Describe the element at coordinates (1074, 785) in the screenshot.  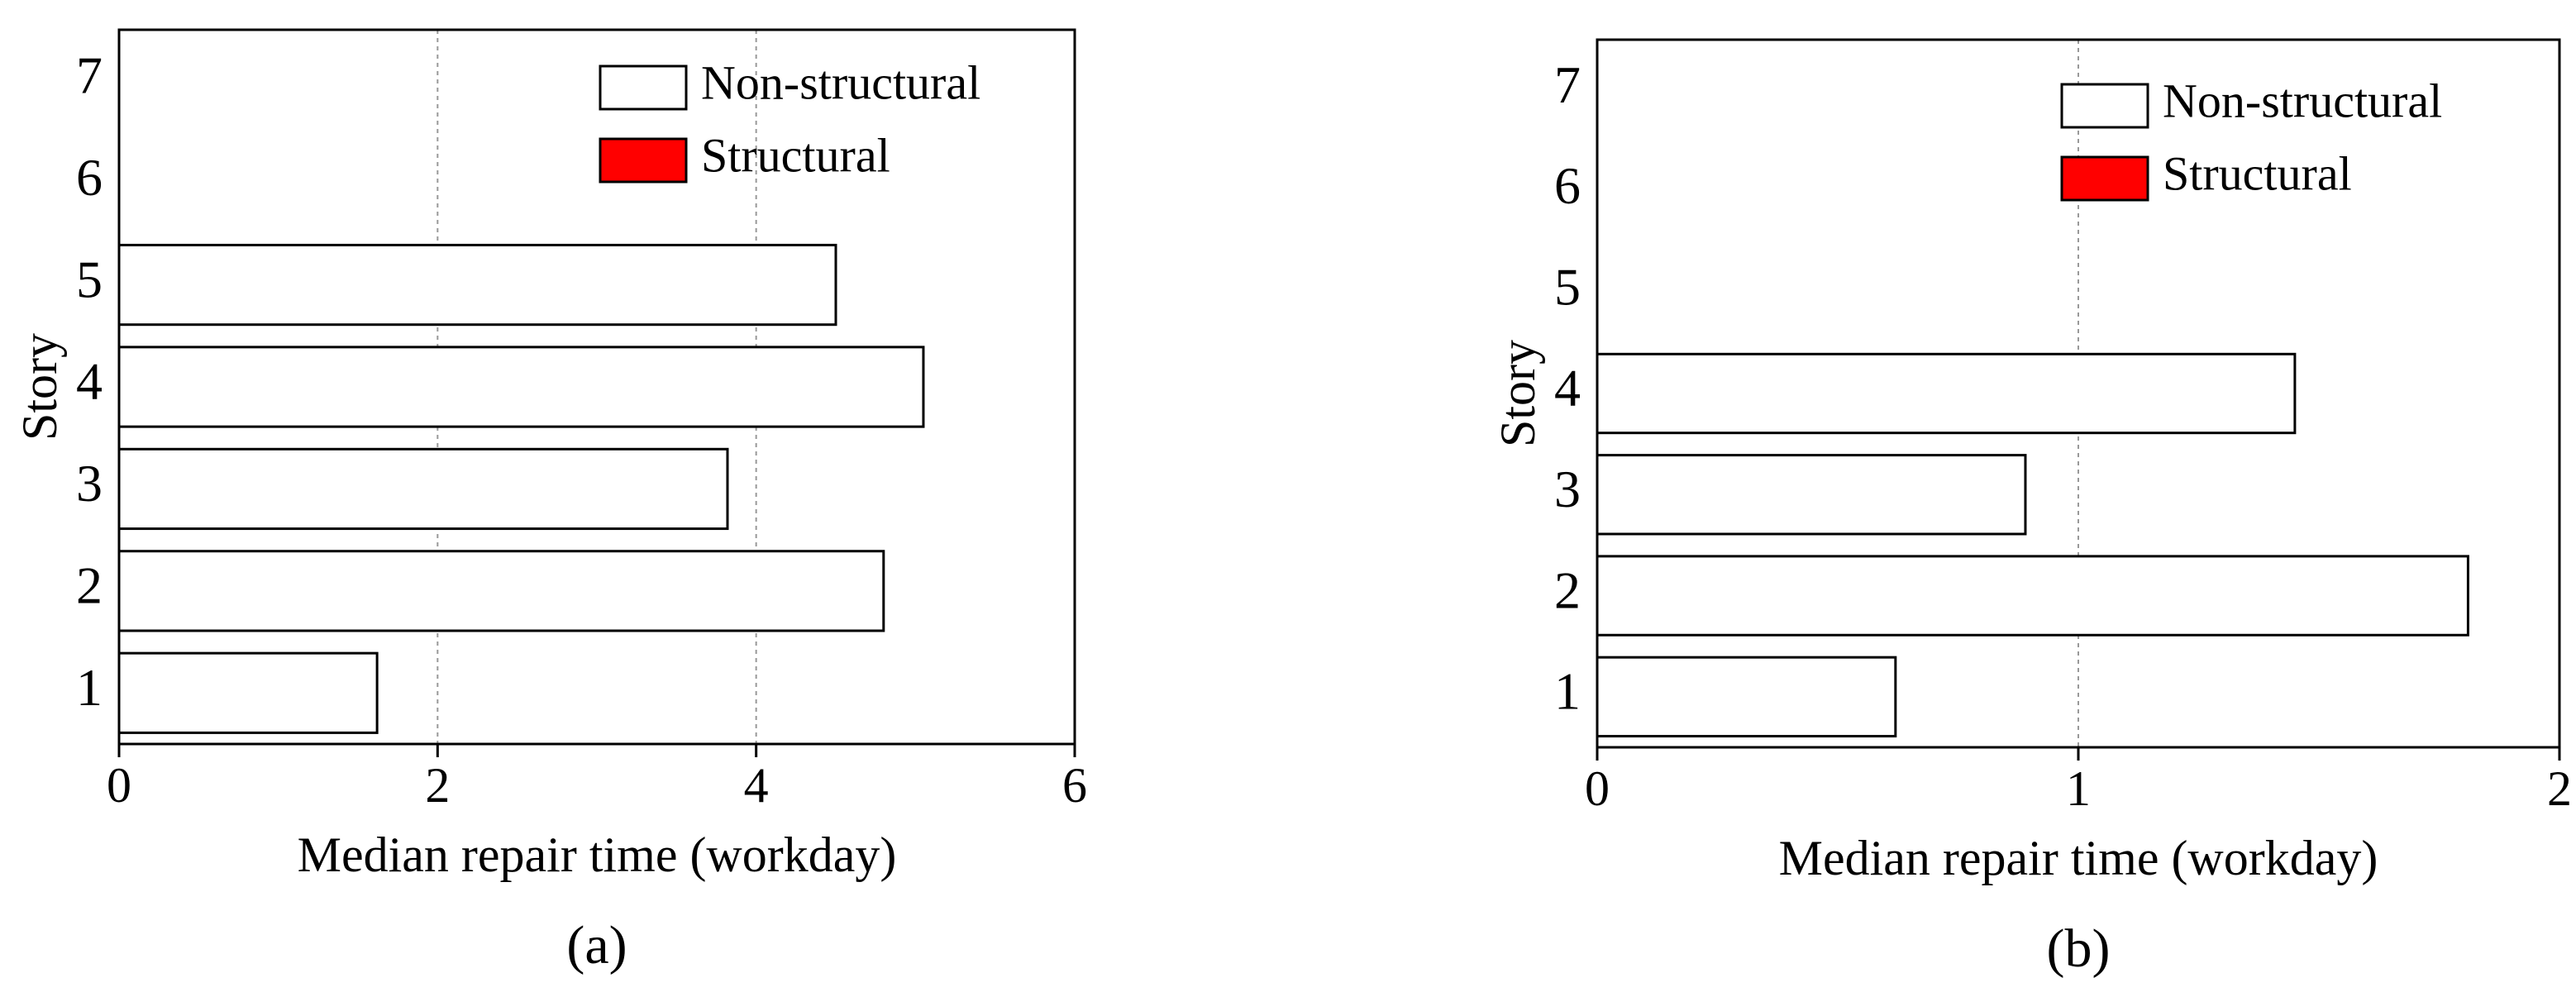
I see `x-tick-label: 6` at that location.